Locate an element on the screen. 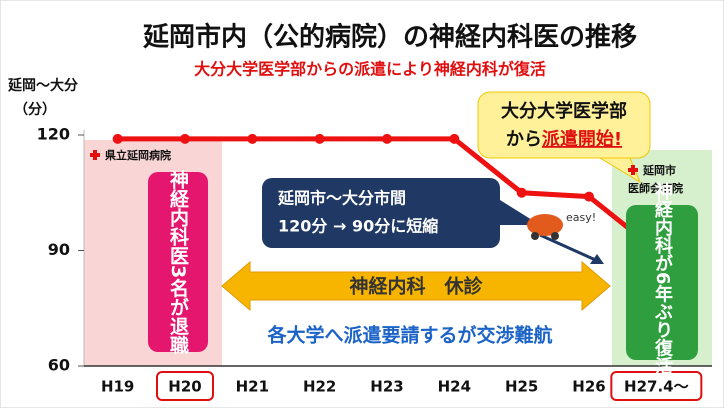 Image resolution: width=724 pixels, height=408 pixels. start-prefix: から is located at coordinates (524, 139).